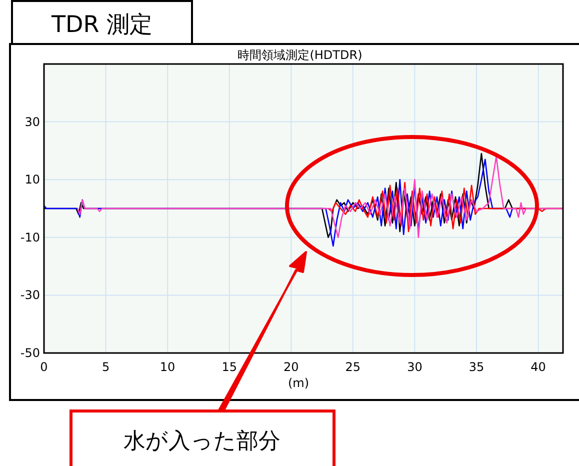 Image resolution: width=579 pixels, height=466 pixels. What do you see at coordinates (30, 237) in the screenshot?
I see `y-tick-label: -10` at bounding box center [30, 237].